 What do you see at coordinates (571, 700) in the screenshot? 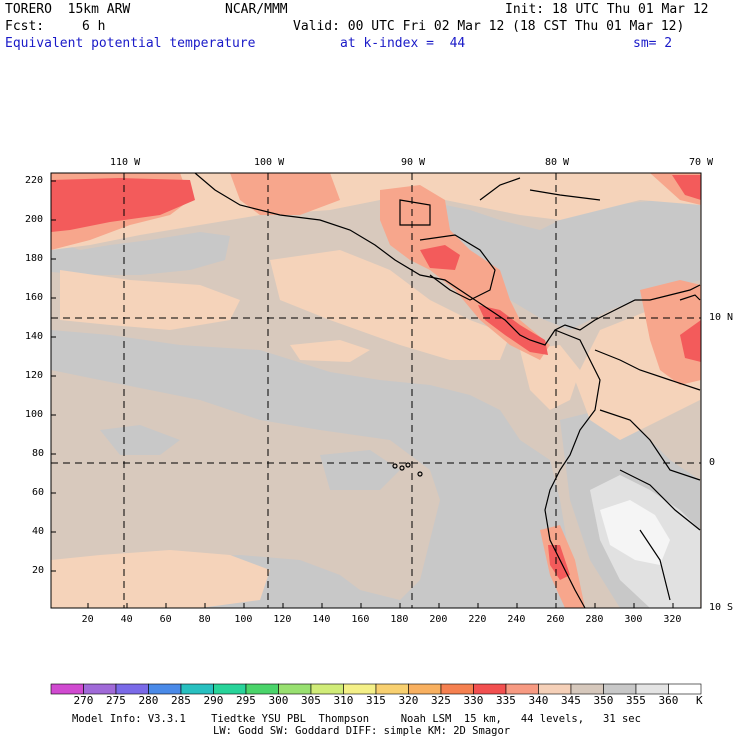
I see `colorbar-value: 345` at bounding box center [571, 700].